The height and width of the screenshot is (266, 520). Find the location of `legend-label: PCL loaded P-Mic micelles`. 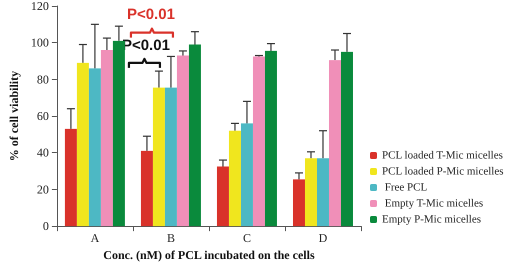

legend-label: PCL loaded P-Mic micelles is located at coordinates (443, 172).